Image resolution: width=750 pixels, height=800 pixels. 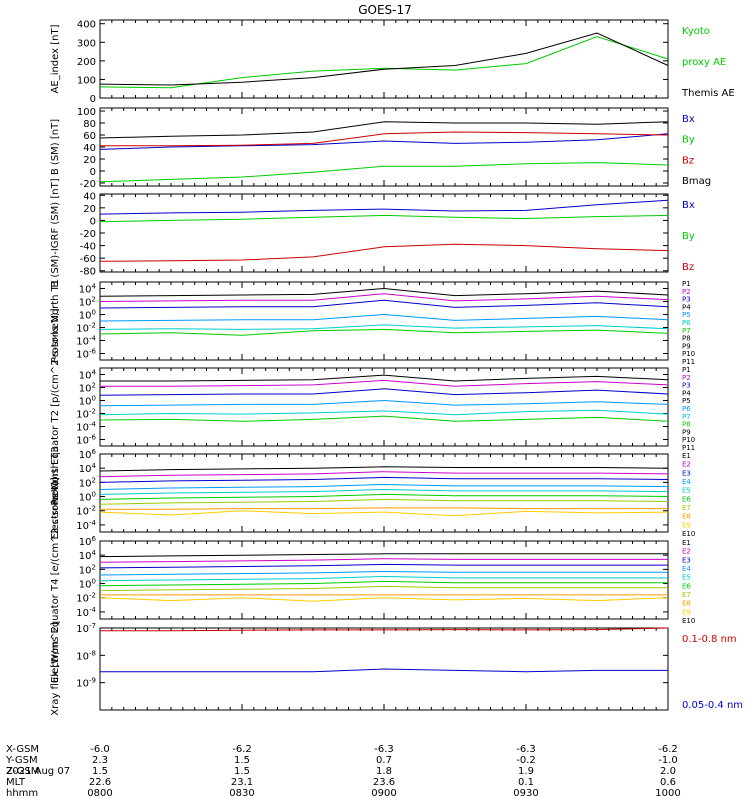 I want to click on y-axis-label: Protons North T1, so click(x=55, y=321).